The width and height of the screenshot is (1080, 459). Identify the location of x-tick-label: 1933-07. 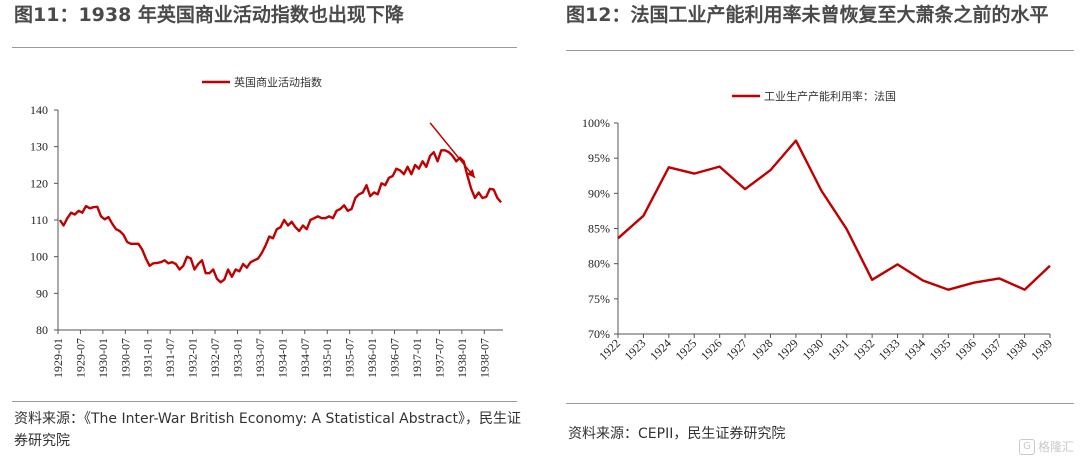
(260, 358).